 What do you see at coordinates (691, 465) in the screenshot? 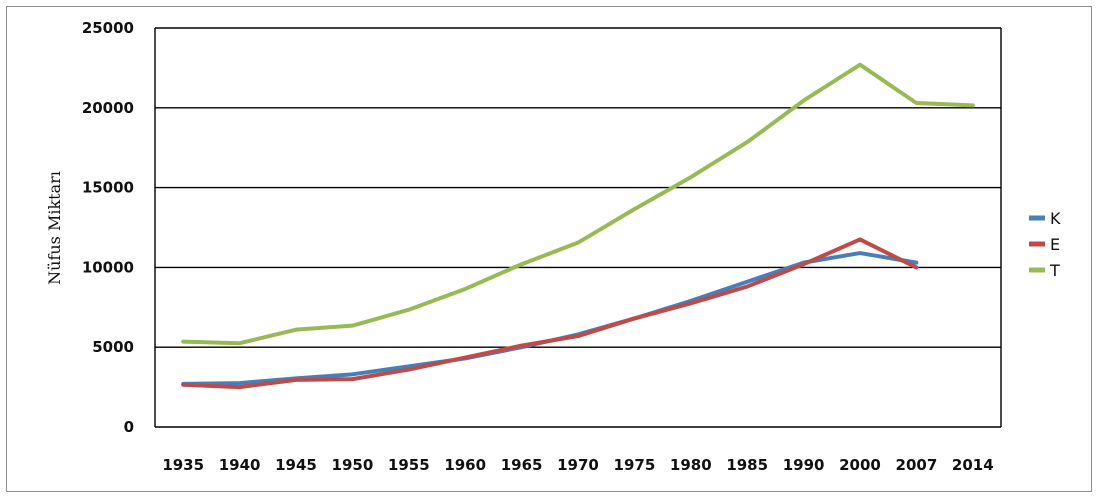
I see `x-tick-label: 1980` at bounding box center [691, 465].